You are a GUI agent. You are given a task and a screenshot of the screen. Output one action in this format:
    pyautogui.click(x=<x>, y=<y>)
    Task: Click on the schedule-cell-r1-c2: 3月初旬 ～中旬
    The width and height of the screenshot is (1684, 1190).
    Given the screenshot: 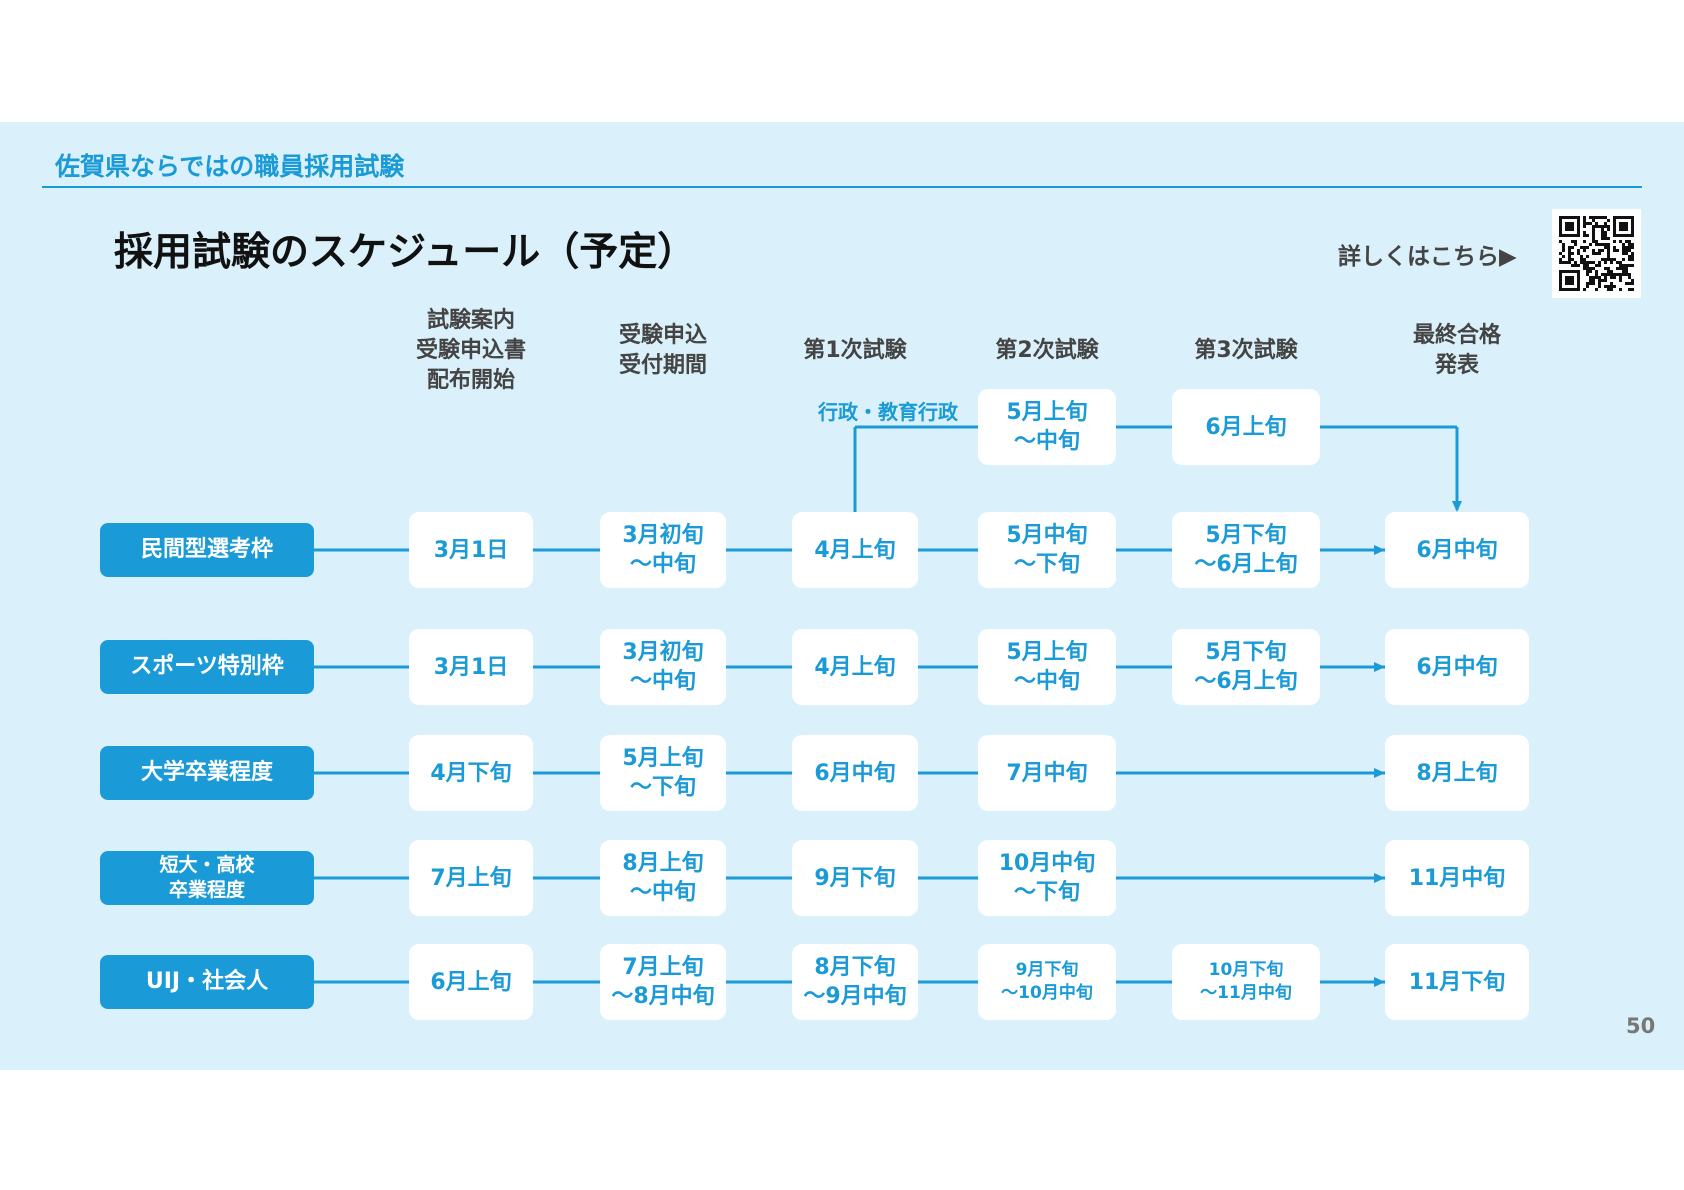 What is the action you would take?
    pyautogui.click(x=663, y=550)
    